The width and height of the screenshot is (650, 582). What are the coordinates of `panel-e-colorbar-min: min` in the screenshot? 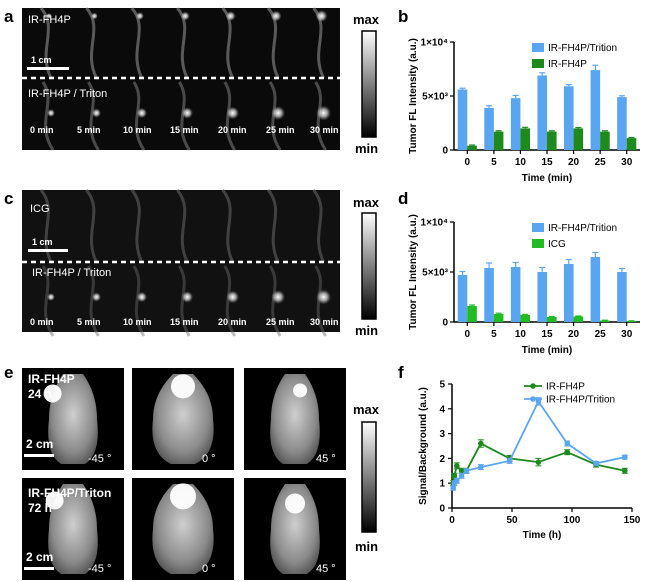 It's located at (366, 546).